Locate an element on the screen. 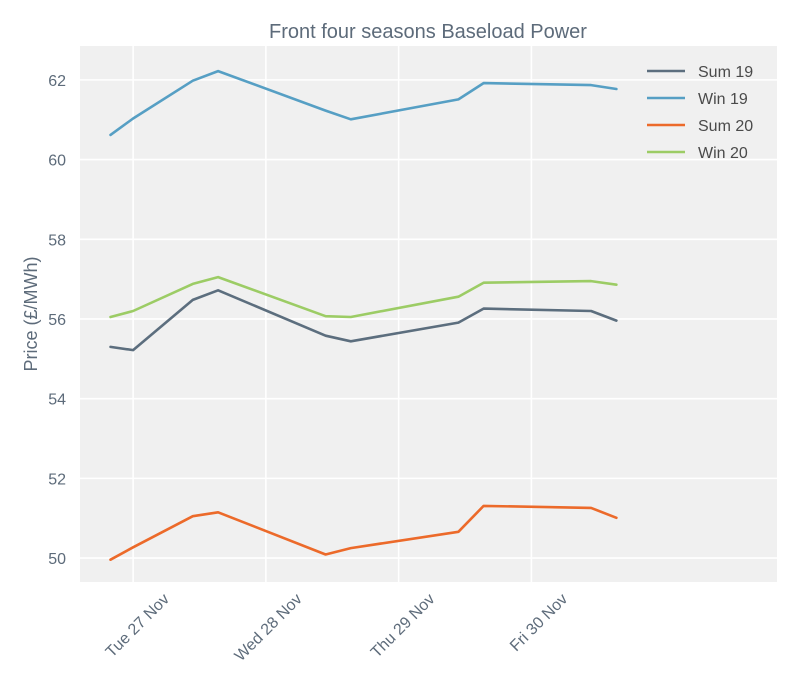  x-tick-label: Wed 28 Nov is located at coordinates (269, 628).